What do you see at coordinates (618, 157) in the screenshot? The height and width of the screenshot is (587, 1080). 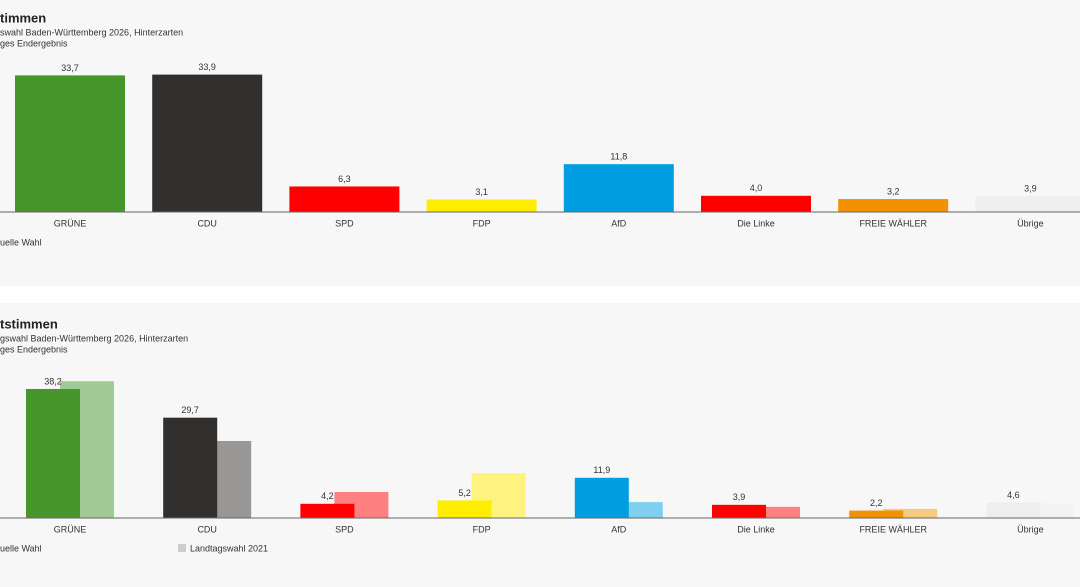 I see `value-label: 11,8` at bounding box center [618, 157].